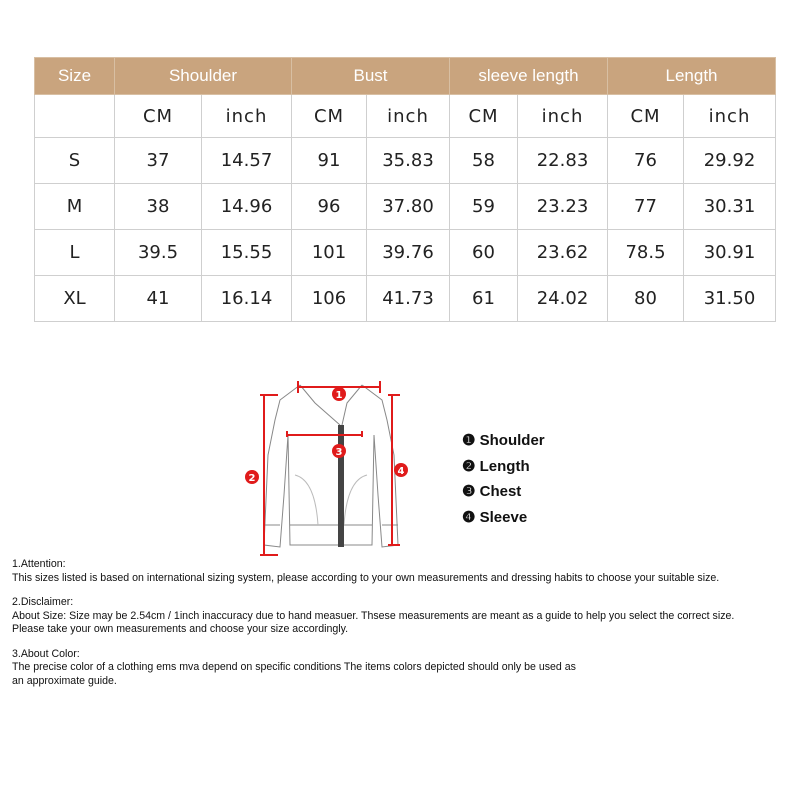 This screenshot has height=800, width=800. I want to click on marker-2: 2, so click(252, 477).